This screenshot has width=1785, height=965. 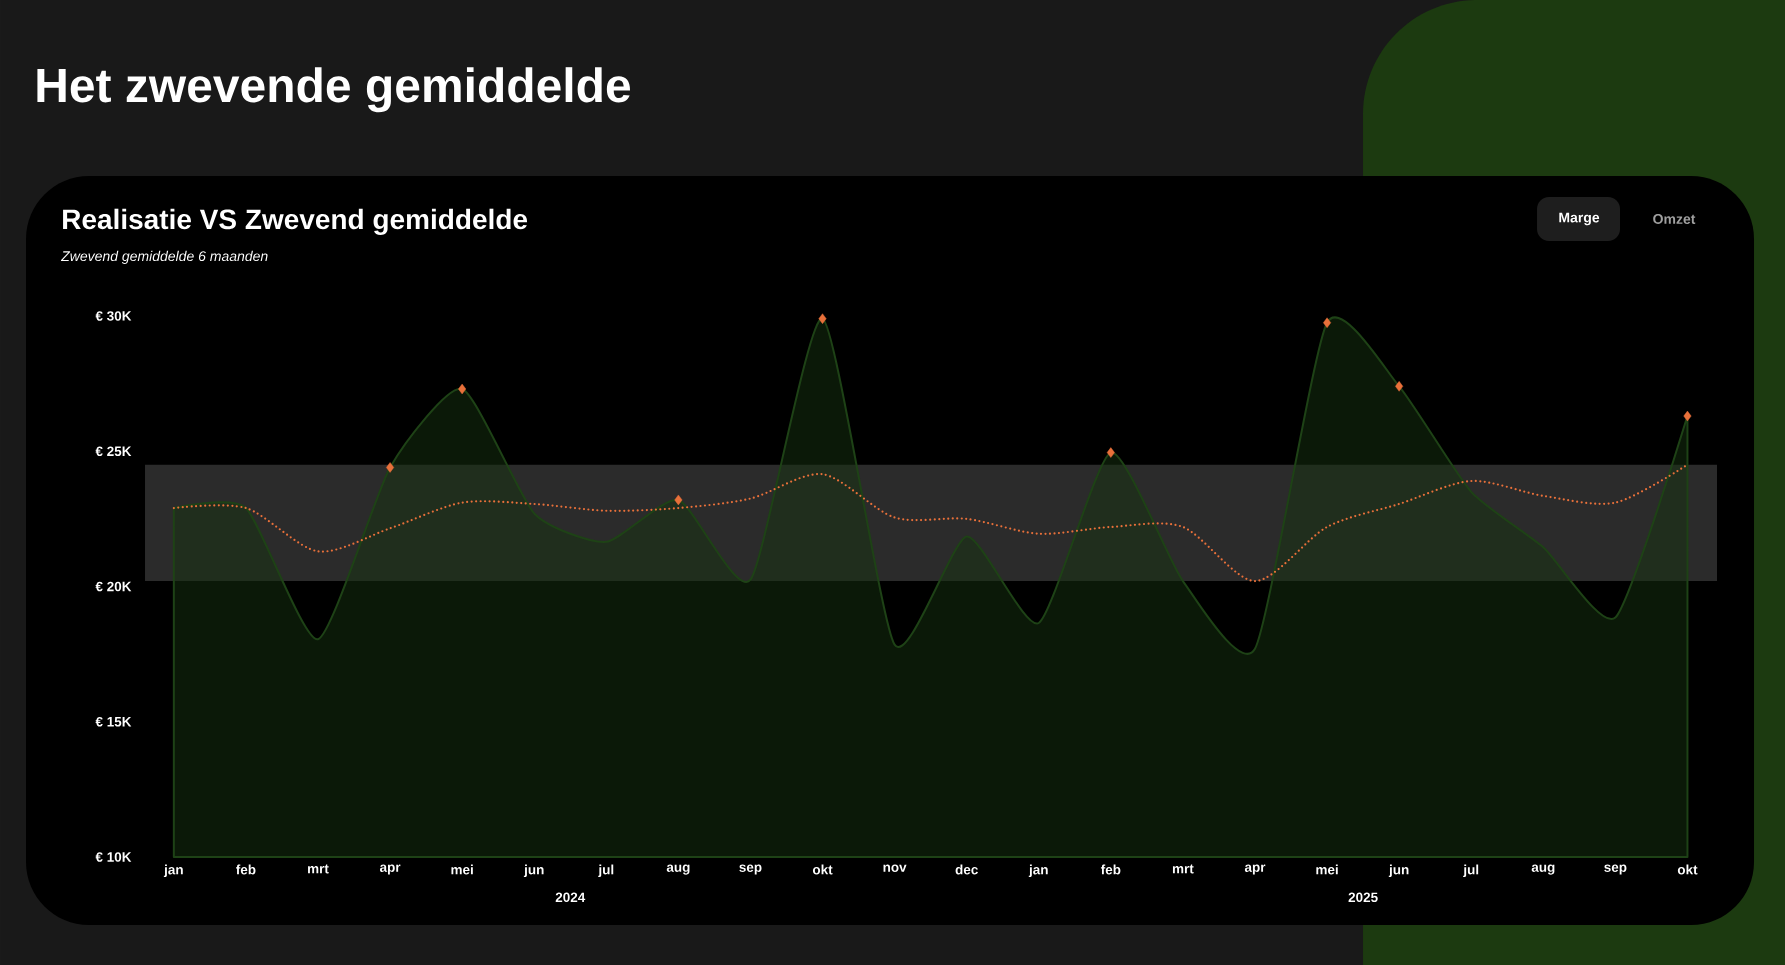 I want to click on chart-title: Realisatie VS Zwevend gemiddelde, so click(x=295, y=221).